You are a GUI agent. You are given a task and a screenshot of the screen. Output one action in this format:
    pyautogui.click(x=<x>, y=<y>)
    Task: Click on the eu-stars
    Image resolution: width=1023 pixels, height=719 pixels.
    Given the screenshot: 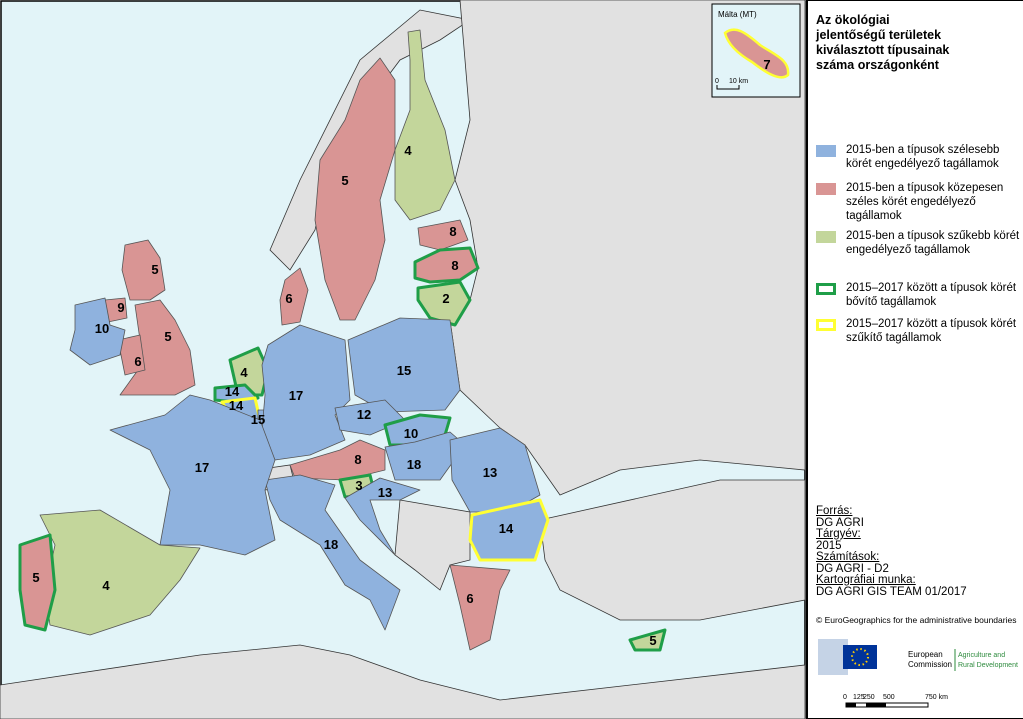 What is the action you would take?
    pyautogui.click(x=860, y=657)
    